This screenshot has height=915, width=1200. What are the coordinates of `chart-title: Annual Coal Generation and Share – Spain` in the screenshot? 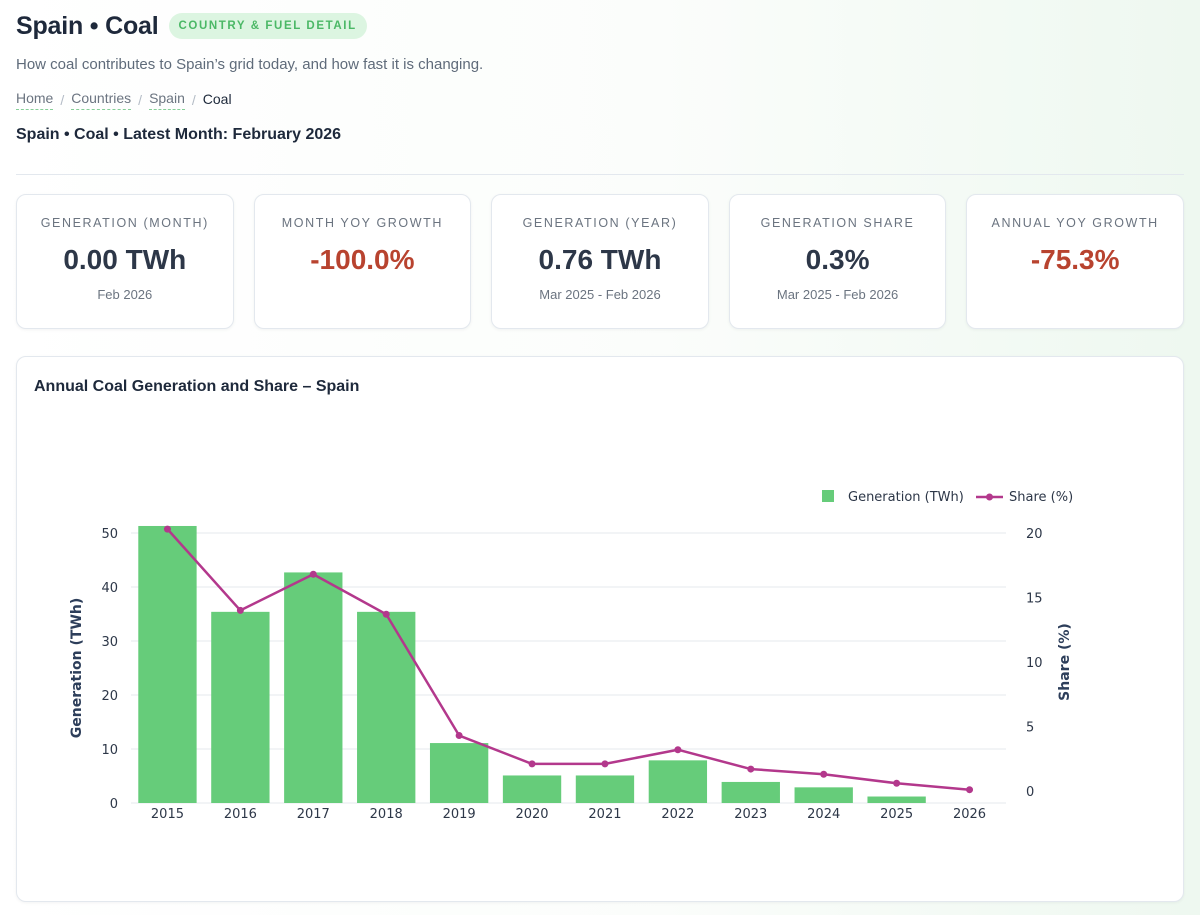 It's located at (197, 386).